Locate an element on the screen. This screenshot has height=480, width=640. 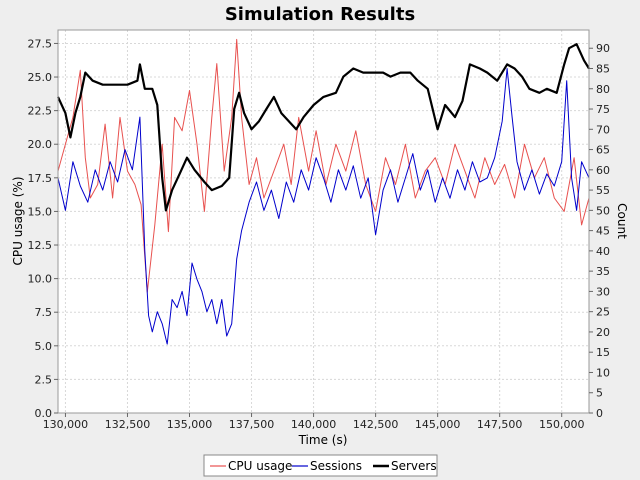
x-tick-label: 145,000 is located at coordinates (438, 424).